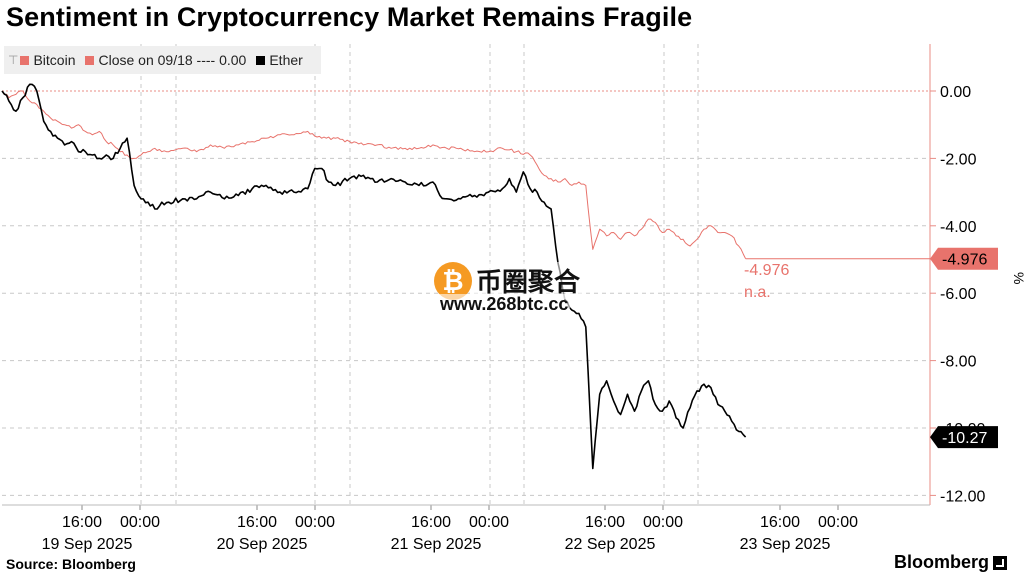  I want to click on source-note: Source: Bloomberg, so click(71, 564).